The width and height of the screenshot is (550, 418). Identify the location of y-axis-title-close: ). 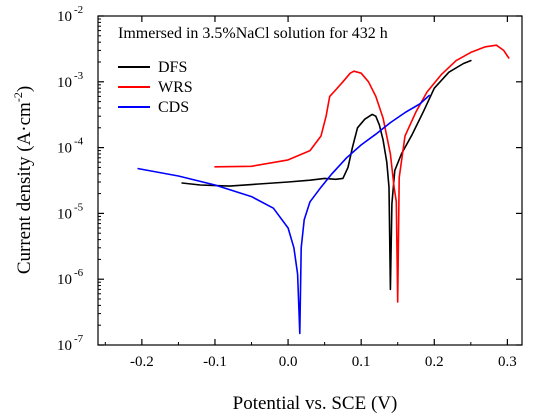
(24, 89).